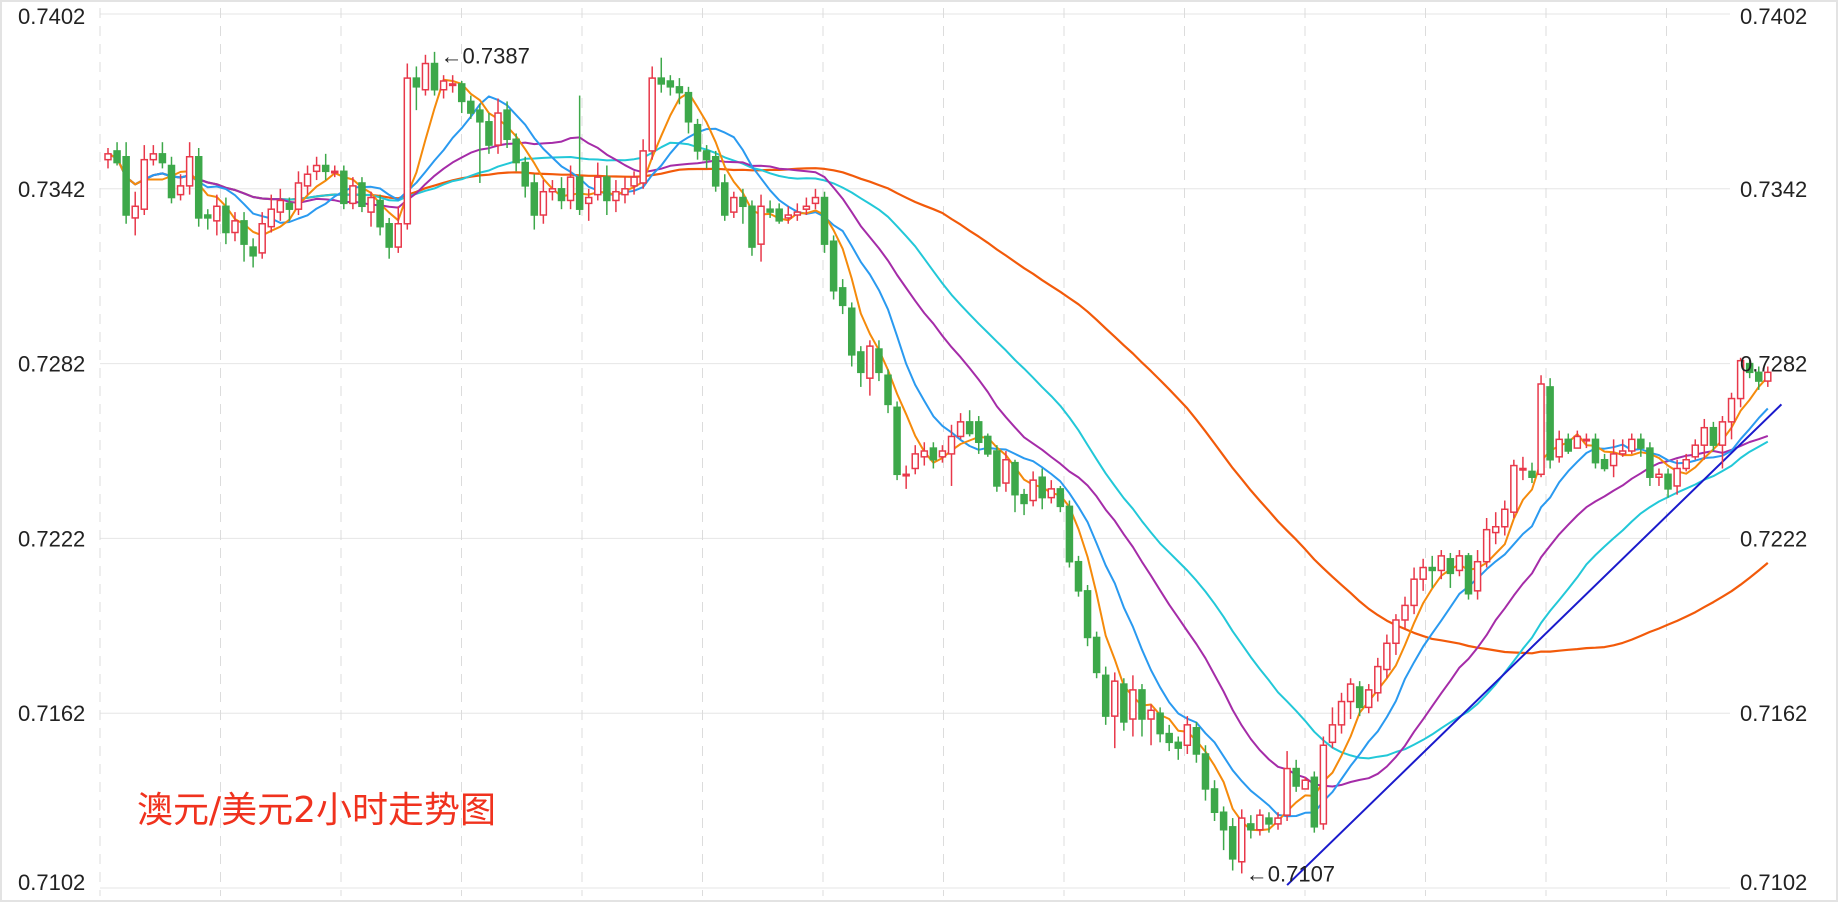 This screenshot has height=902, width=1838. I want to click on low-annotation: ←0.7107, so click(1290, 873).